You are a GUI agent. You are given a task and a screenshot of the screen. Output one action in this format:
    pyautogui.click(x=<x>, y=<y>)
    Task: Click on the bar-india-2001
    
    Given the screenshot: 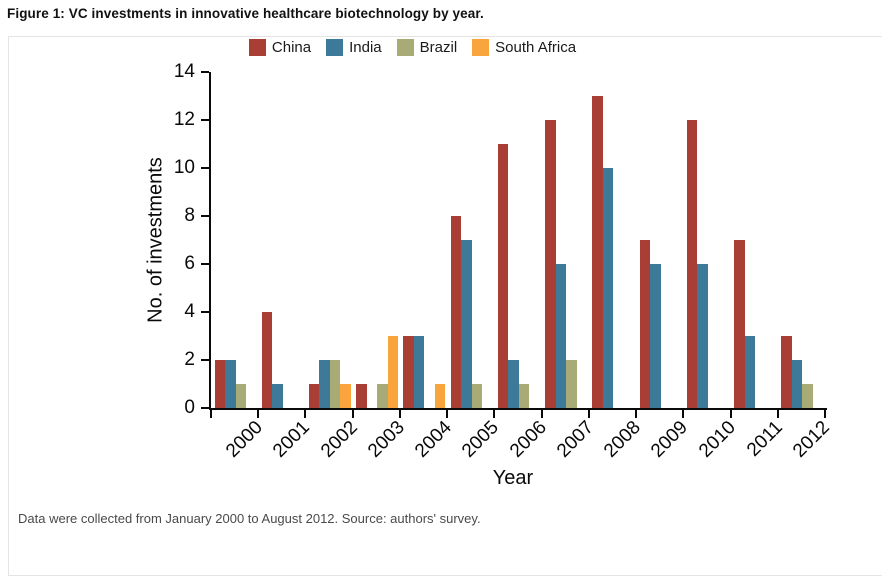 What is the action you would take?
    pyautogui.click(x=277, y=396)
    